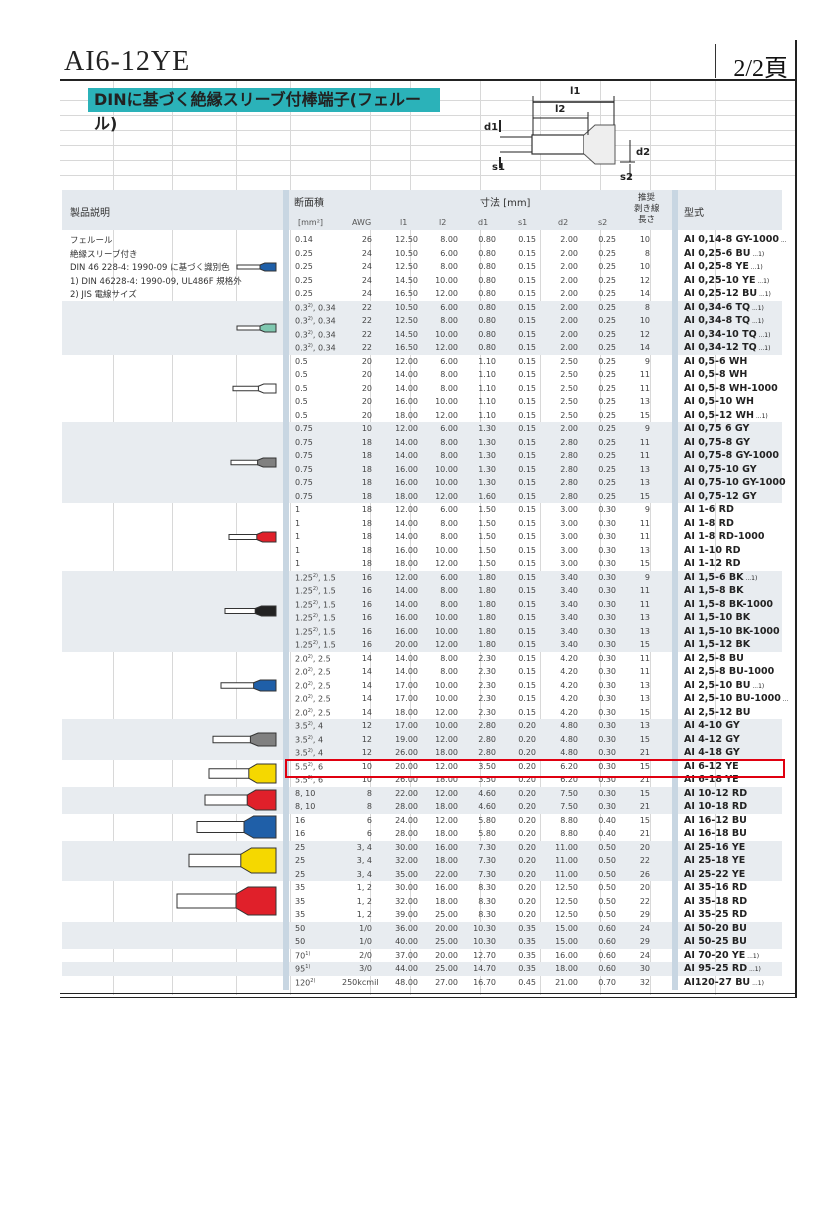 This screenshot has height=1205, width=827. I want to click on cross-section-cell: 2.02), 2.5, so click(313, 658).